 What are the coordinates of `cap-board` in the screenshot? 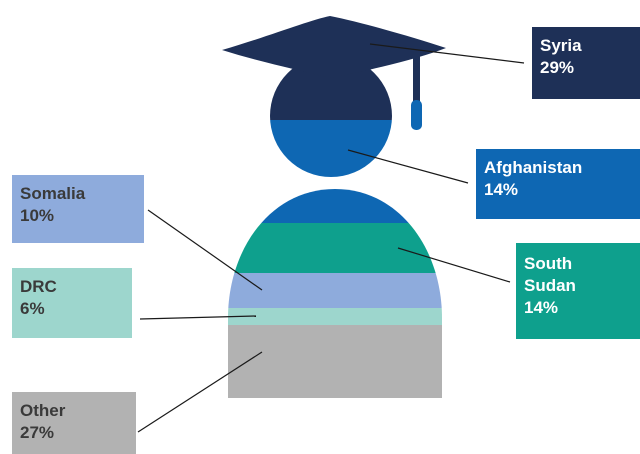 It's located at (334, 47).